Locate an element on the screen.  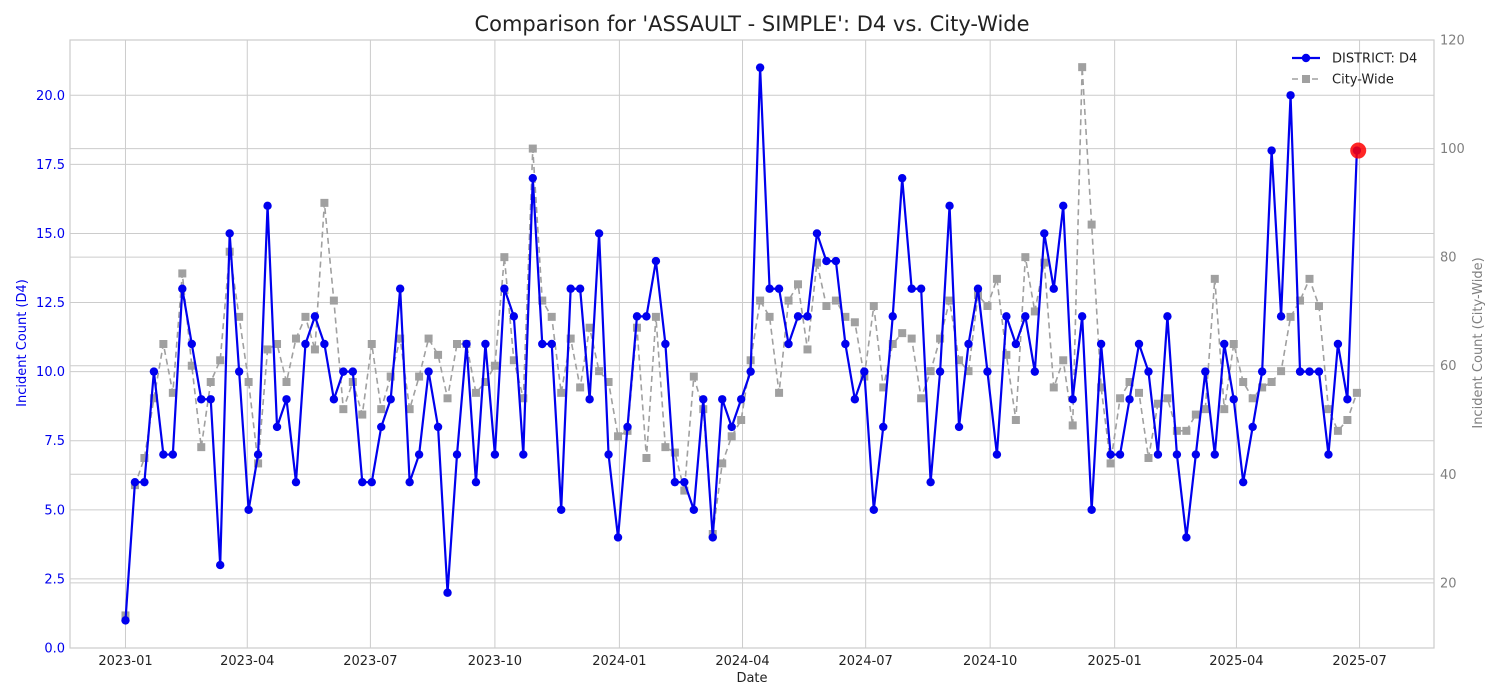
y-tick-label-right: 120 is located at coordinates (1452, 41).